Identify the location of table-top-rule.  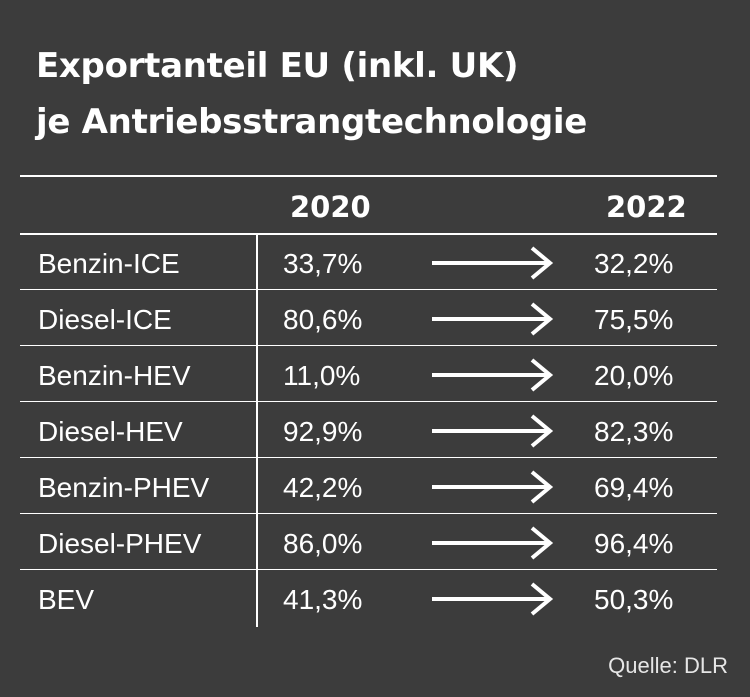
(368, 176).